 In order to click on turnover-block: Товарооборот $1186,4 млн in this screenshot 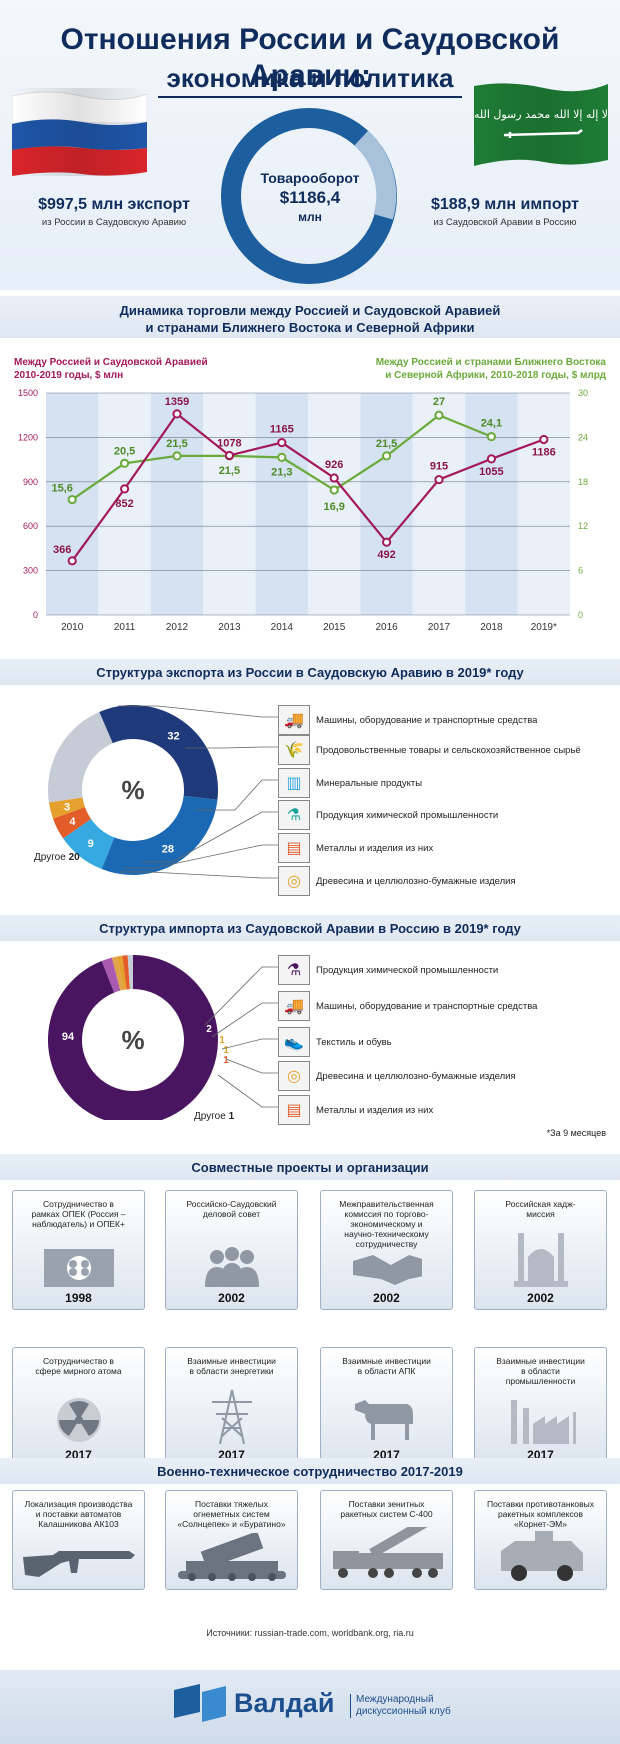, I will do `click(310, 197)`.